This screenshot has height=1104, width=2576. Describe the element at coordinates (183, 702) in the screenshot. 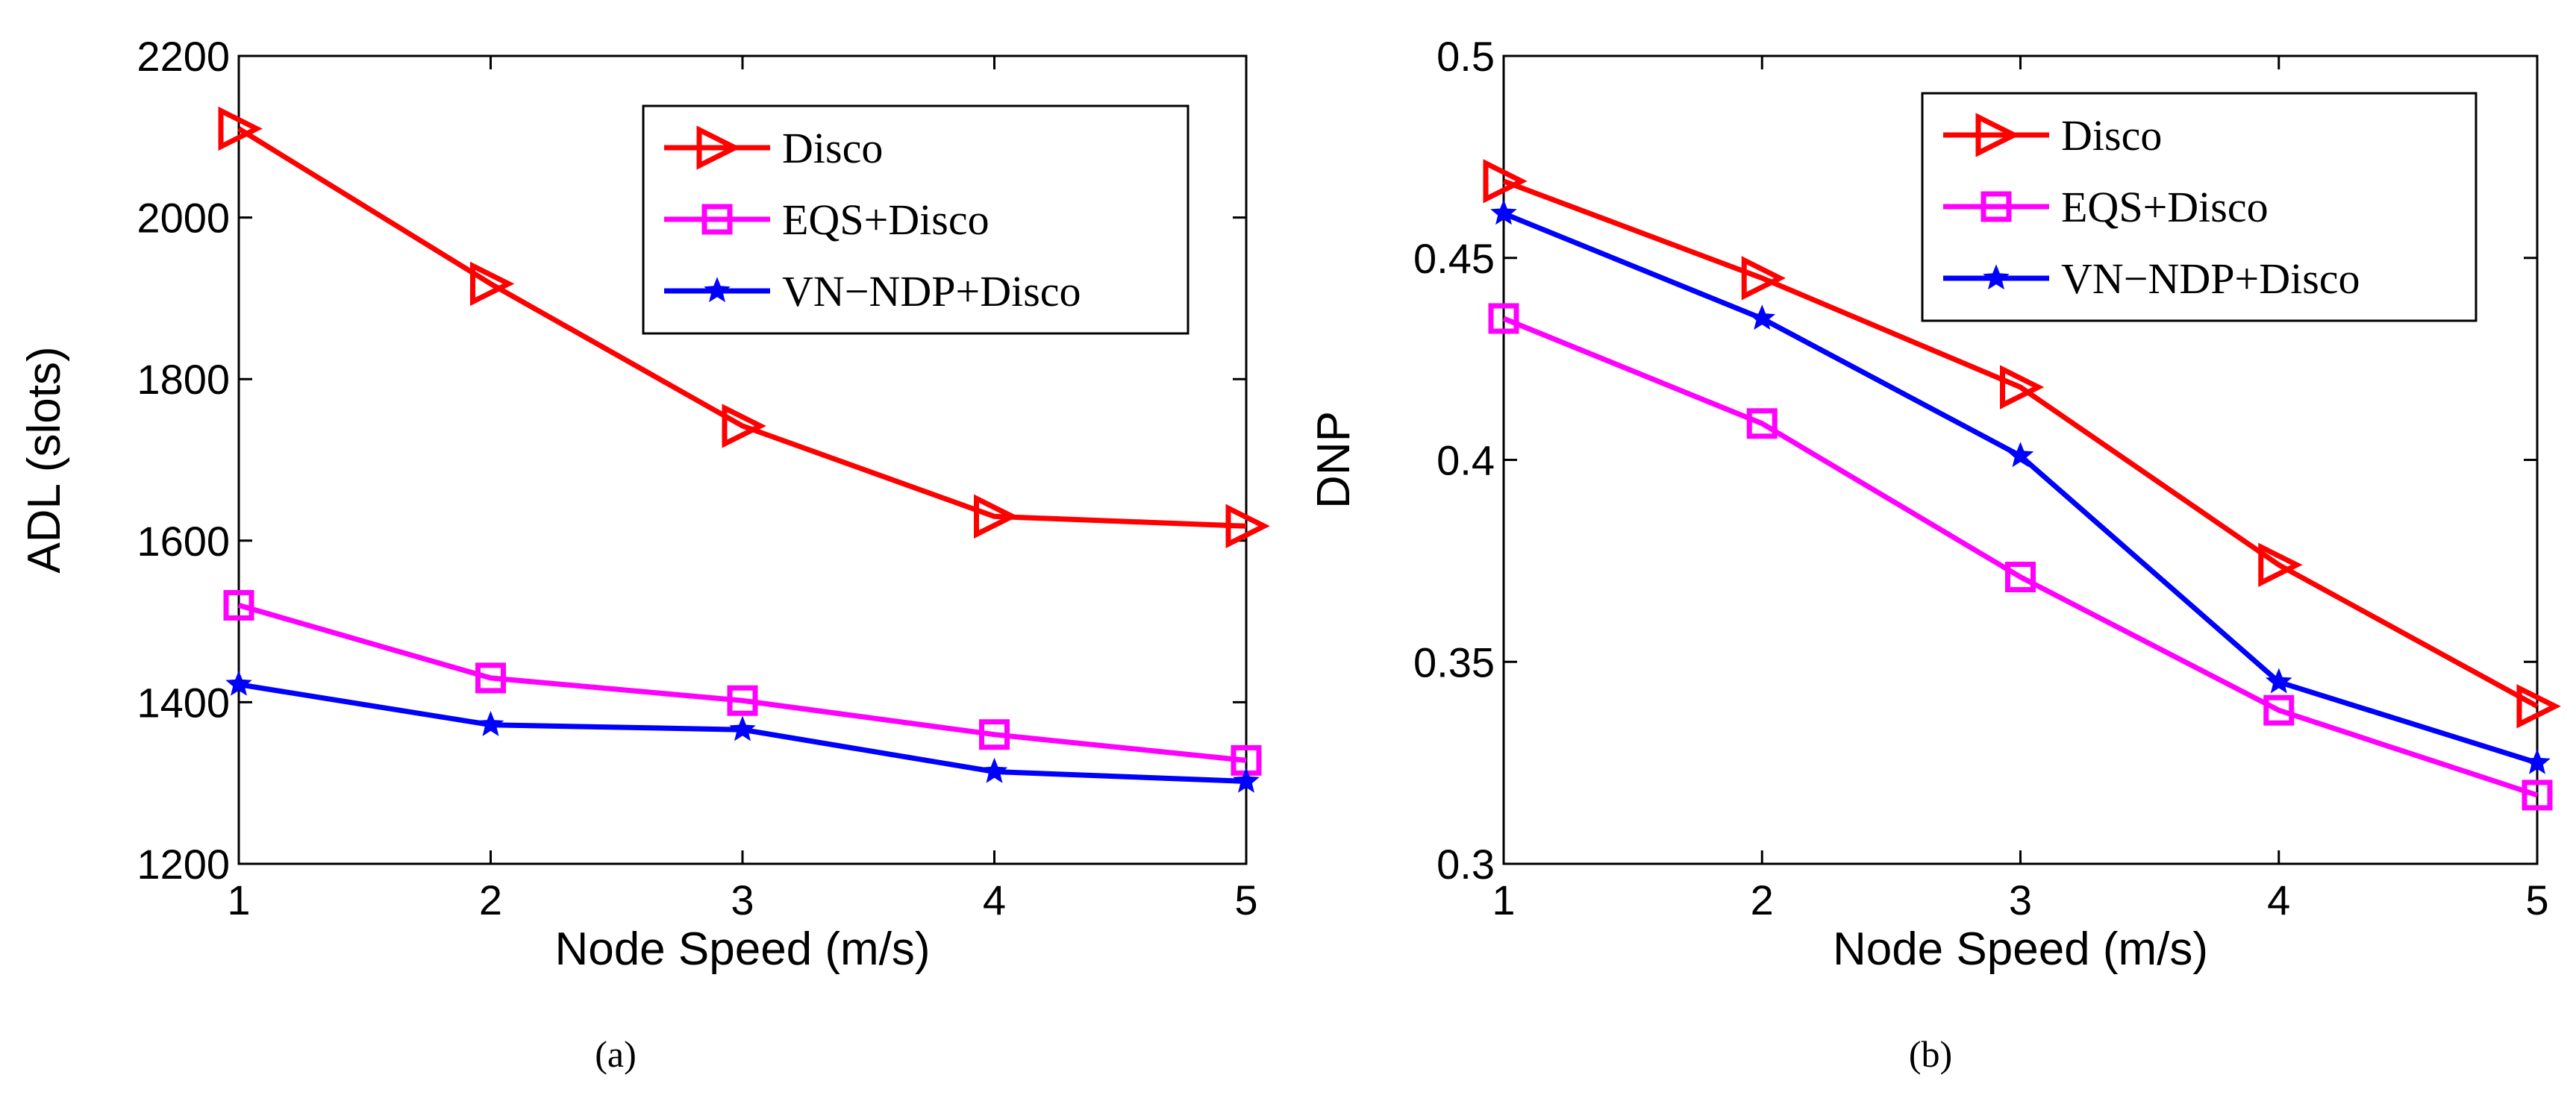

I see `y-tick-label: 1400` at that location.